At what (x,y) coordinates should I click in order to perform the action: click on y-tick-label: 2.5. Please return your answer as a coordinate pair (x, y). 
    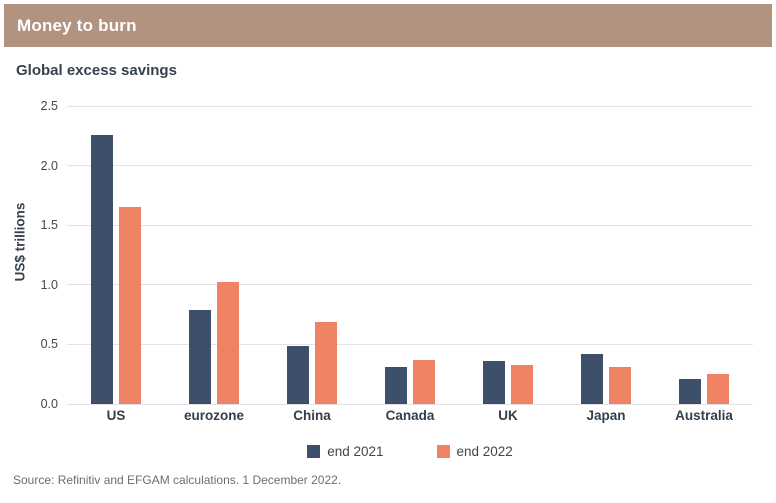
    Looking at the image, I should click on (49, 106).